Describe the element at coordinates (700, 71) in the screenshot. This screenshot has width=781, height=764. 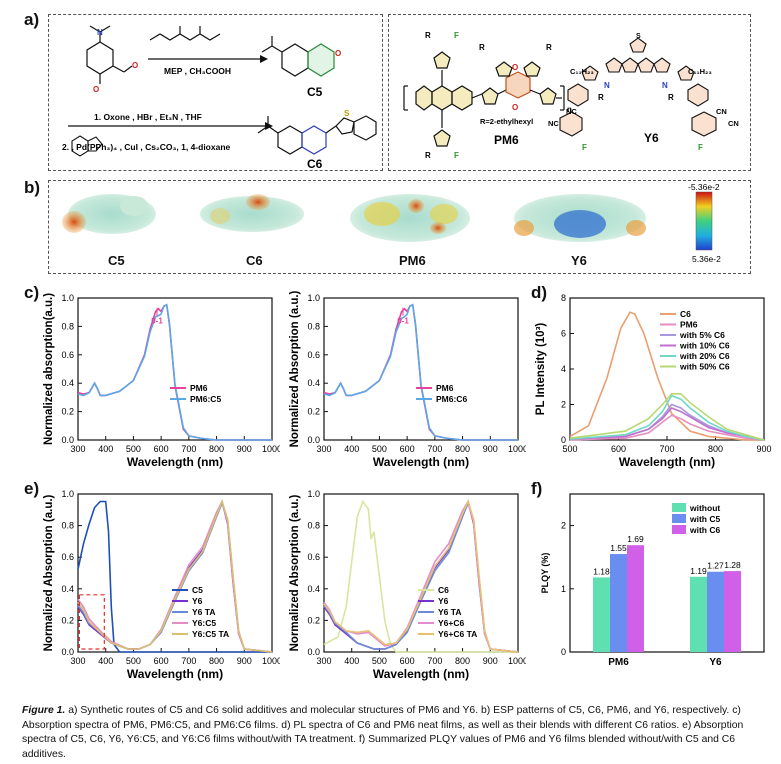
I see `y6-c11-right: C₁₁H₂₃` at that location.